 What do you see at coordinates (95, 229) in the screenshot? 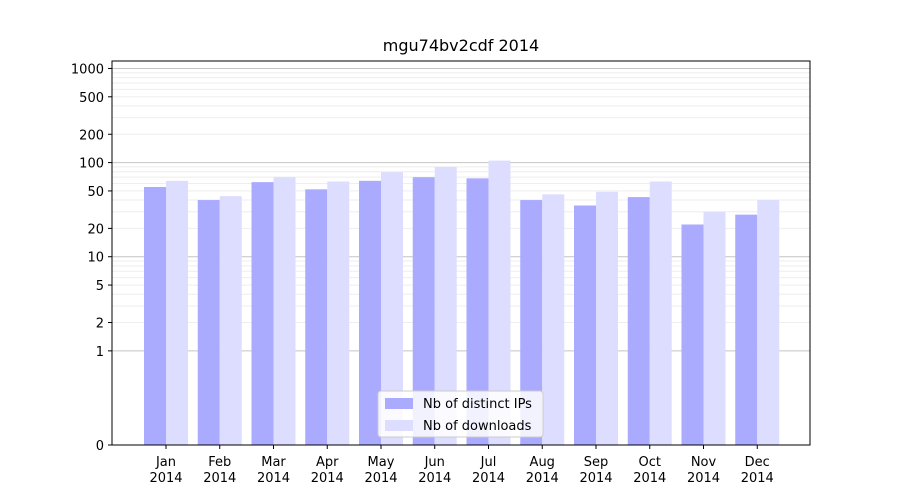
I see `y-tick-label: 20` at bounding box center [95, 229].